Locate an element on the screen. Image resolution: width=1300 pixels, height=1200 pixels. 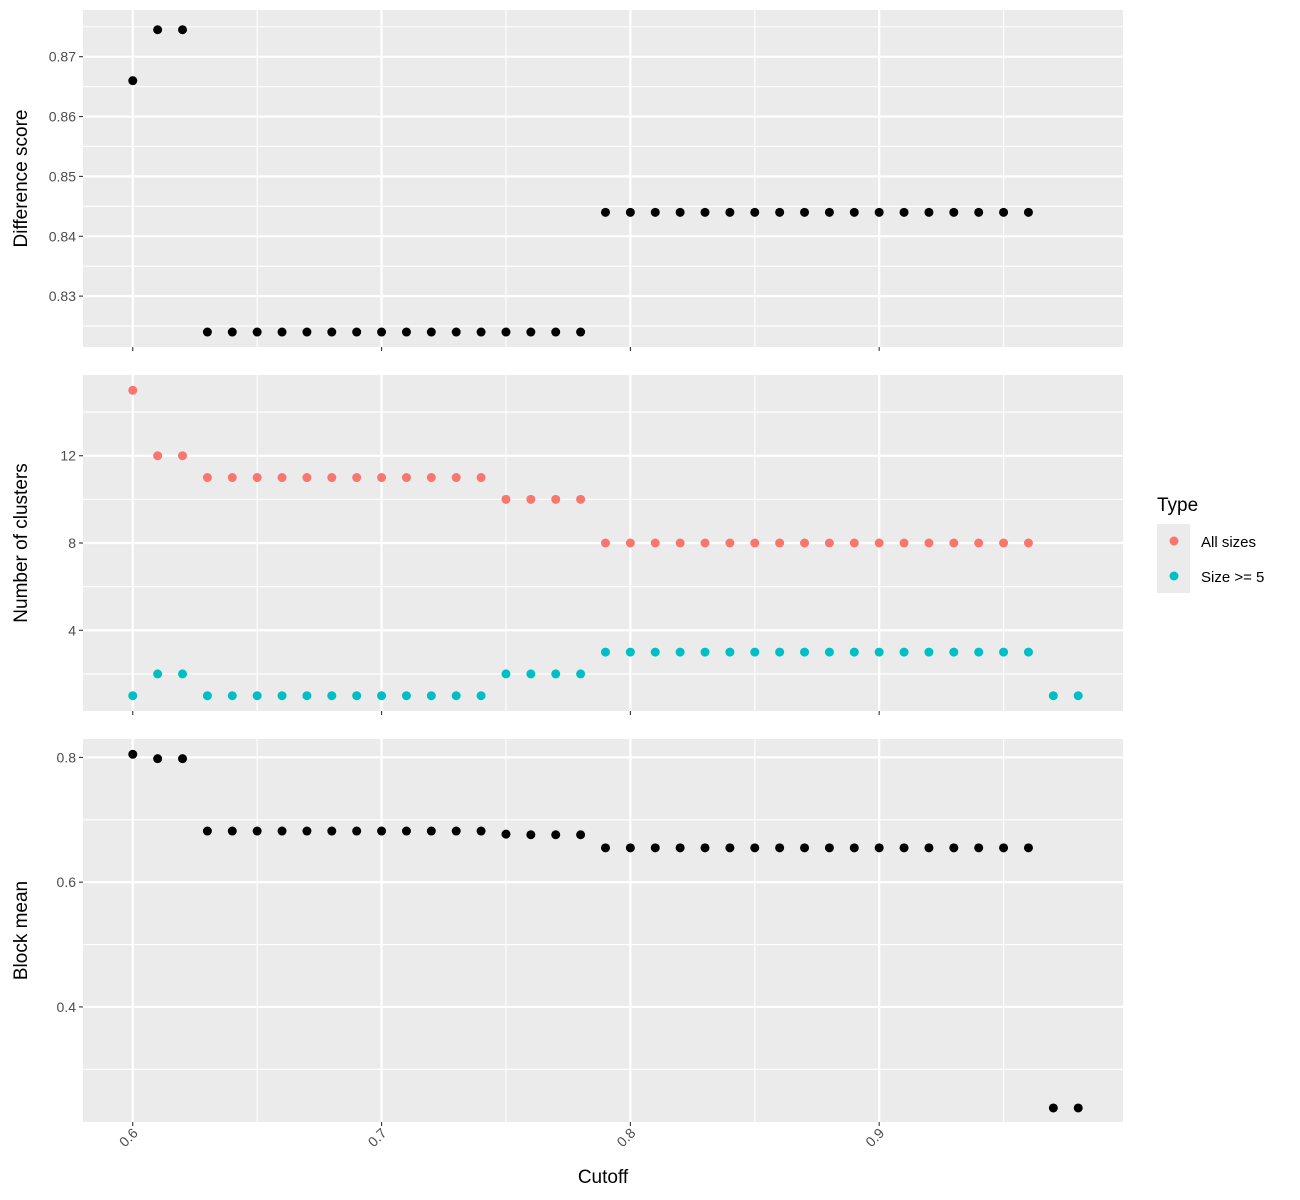
series-all-sizes is located at coordinates (580, 466).